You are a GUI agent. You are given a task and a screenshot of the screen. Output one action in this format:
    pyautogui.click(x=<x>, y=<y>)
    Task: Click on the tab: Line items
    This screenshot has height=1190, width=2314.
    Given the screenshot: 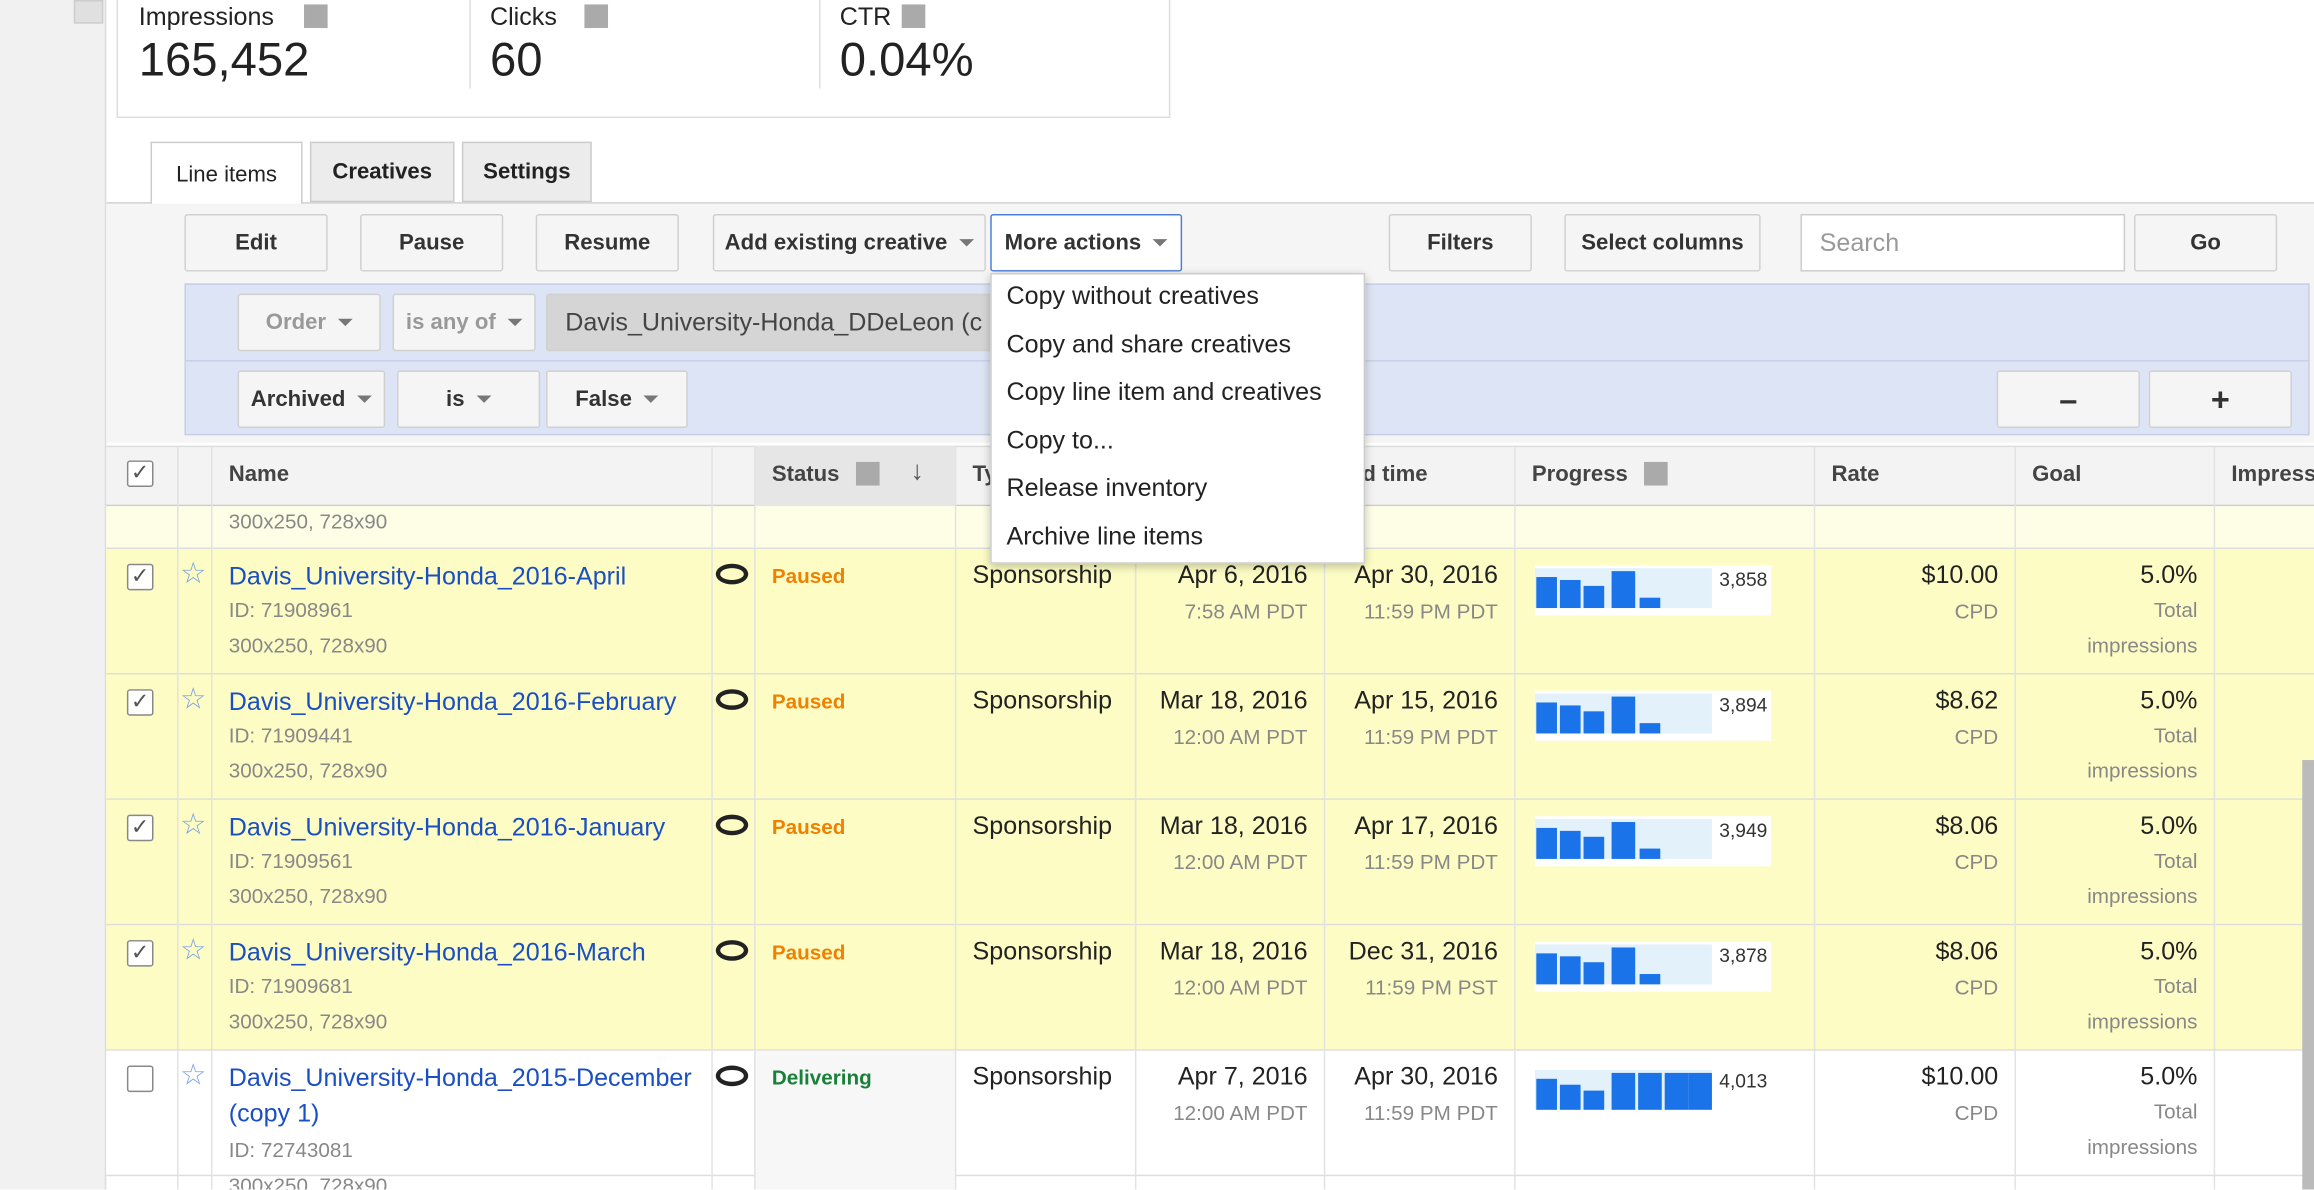 What is the action you would take?
    pyautogui.click(x=226, y=173)
    